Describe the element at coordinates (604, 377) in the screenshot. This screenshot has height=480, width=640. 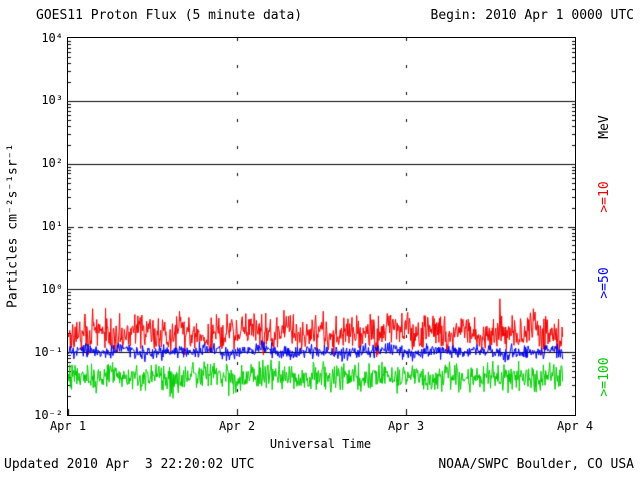
I see `legend-entry-label: >=100` at that location.